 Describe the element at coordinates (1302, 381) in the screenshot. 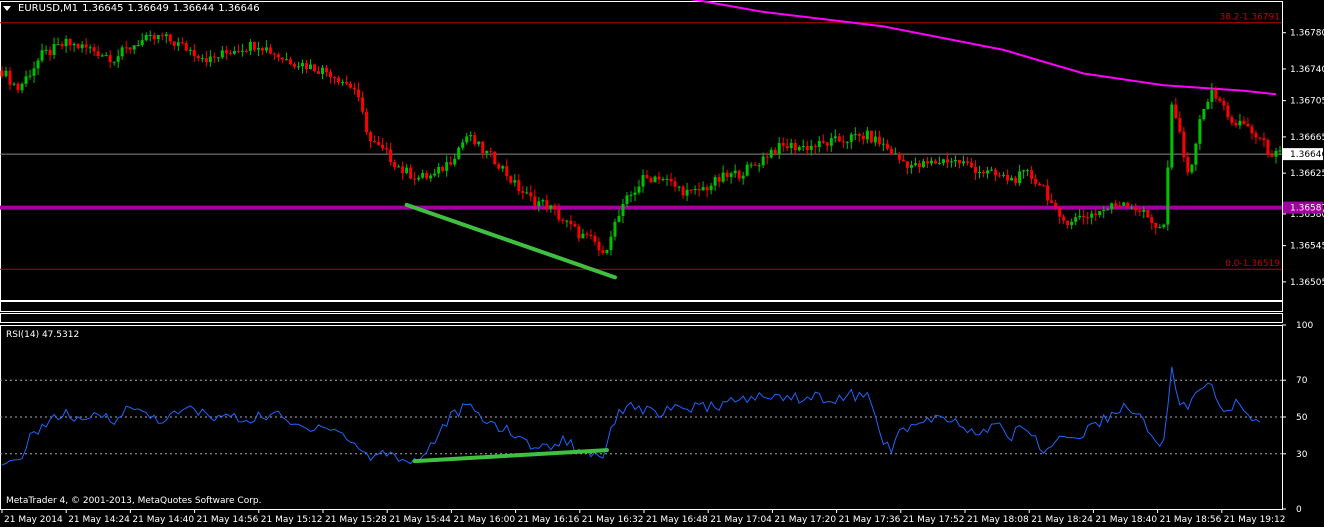

I see `rsi-tick-label: 70` at that location.